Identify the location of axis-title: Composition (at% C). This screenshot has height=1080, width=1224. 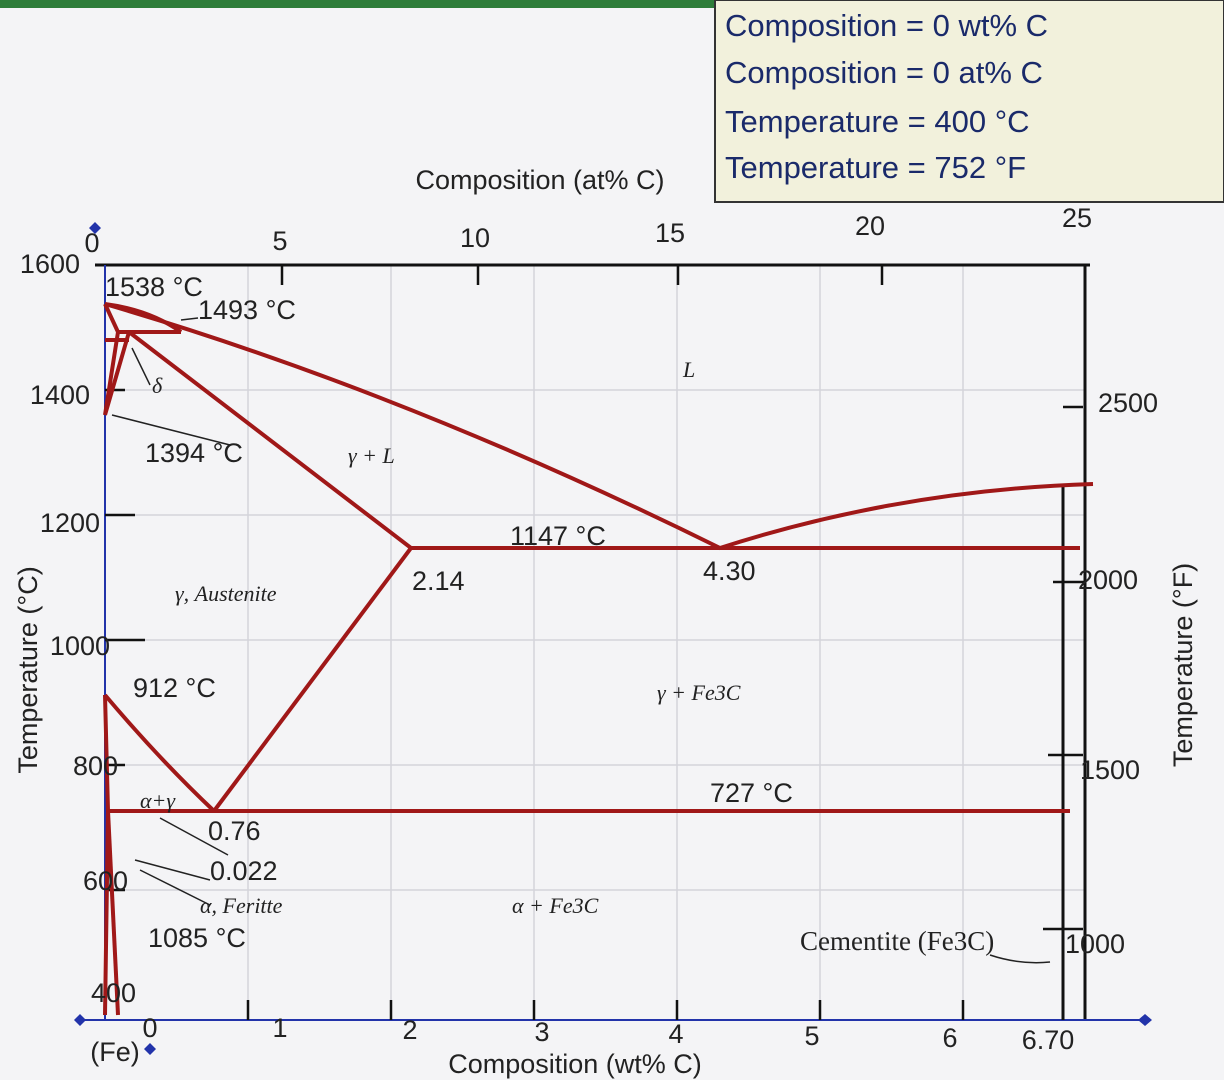
(539, 180).